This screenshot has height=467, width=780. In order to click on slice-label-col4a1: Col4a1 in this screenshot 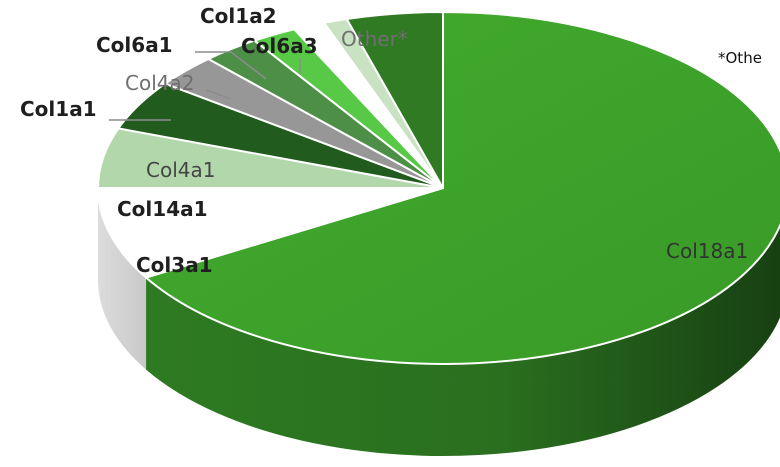, I will do `click(180, 170)`.